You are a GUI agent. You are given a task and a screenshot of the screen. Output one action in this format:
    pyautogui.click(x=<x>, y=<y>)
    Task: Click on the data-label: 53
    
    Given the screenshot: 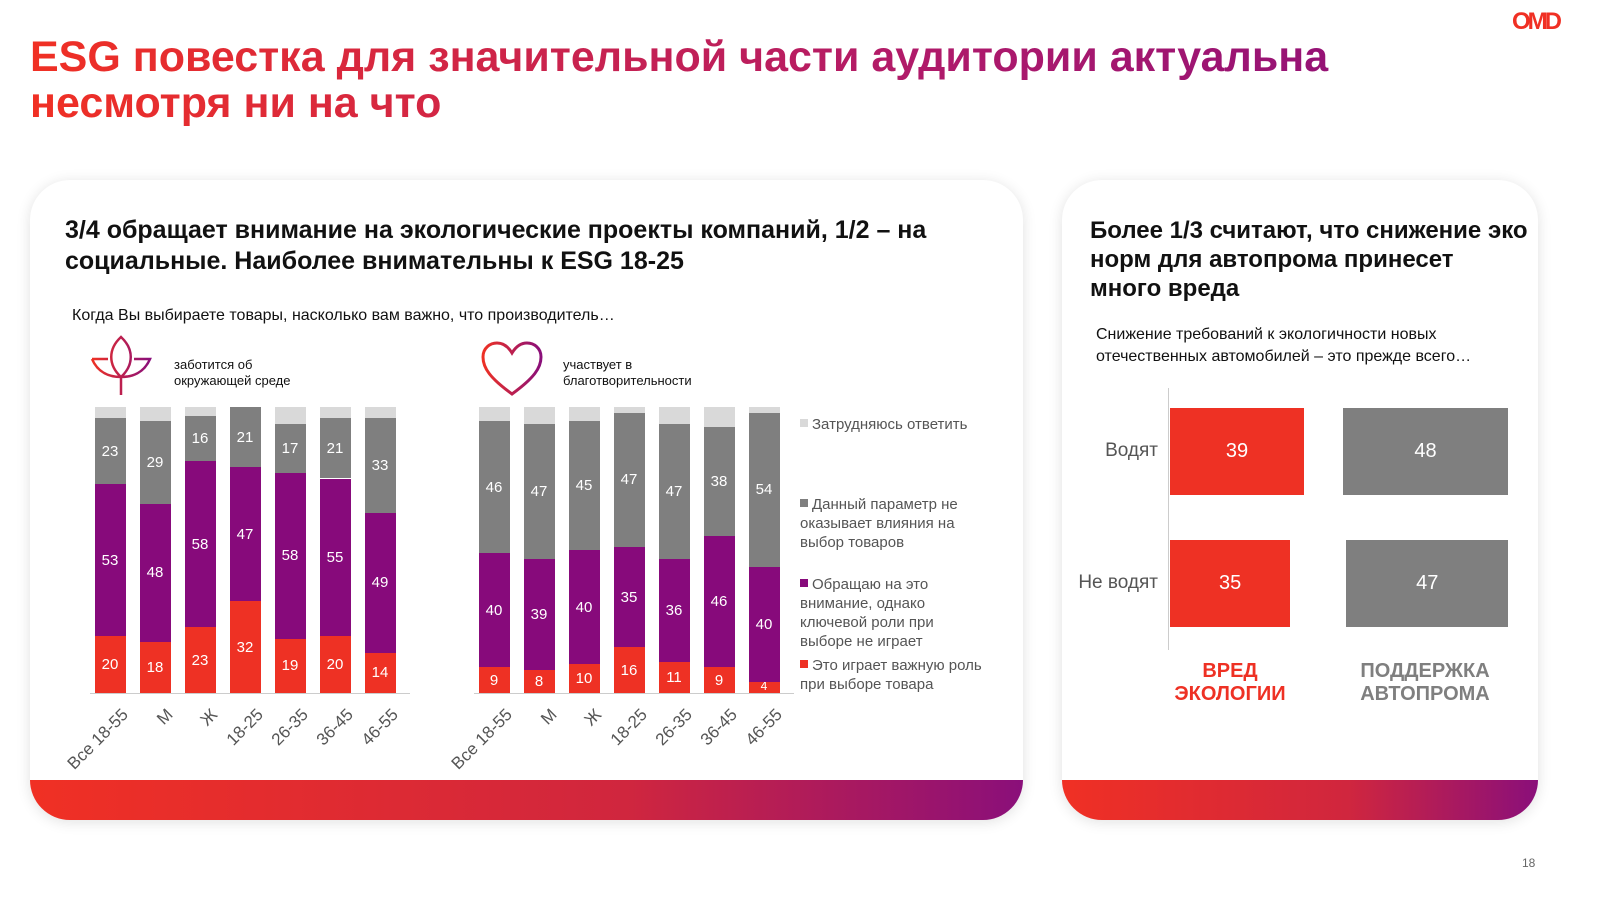 What is the action you would take?
    pyautogui.click(x=110, y=560)
    